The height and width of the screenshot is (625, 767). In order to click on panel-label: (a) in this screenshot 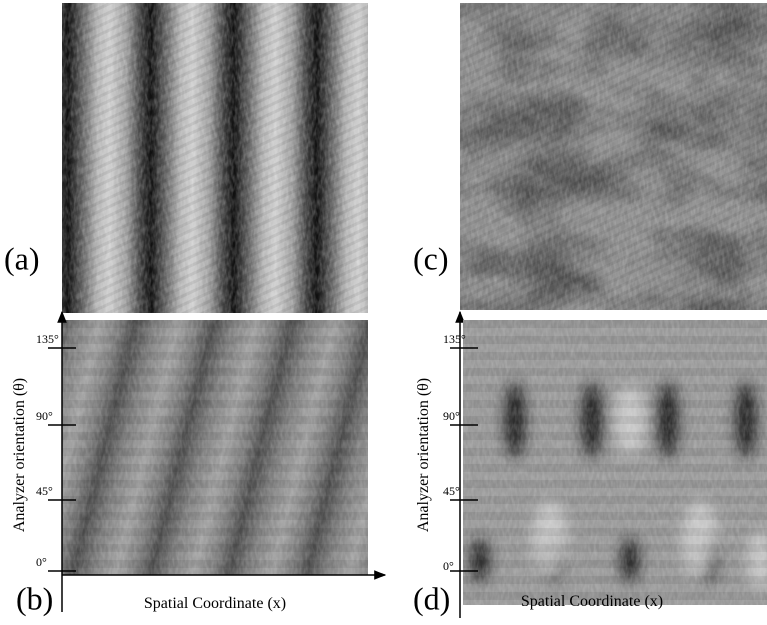, I will do `click(22, 258)`.